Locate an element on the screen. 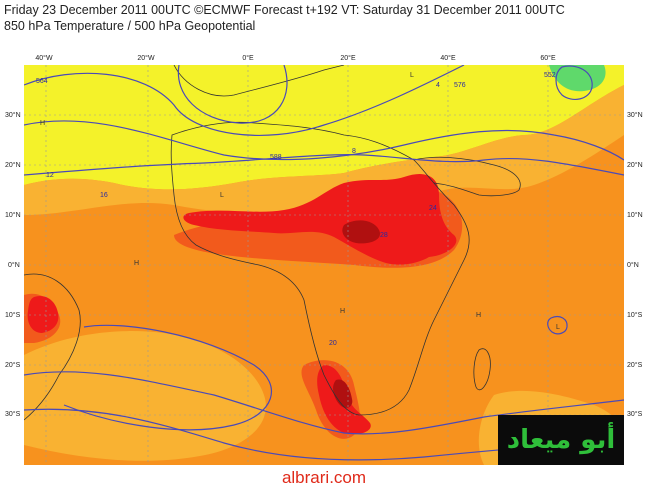 This screenshot has width=648, height=488. coastline-south-america is located at coordinates (52, 347).